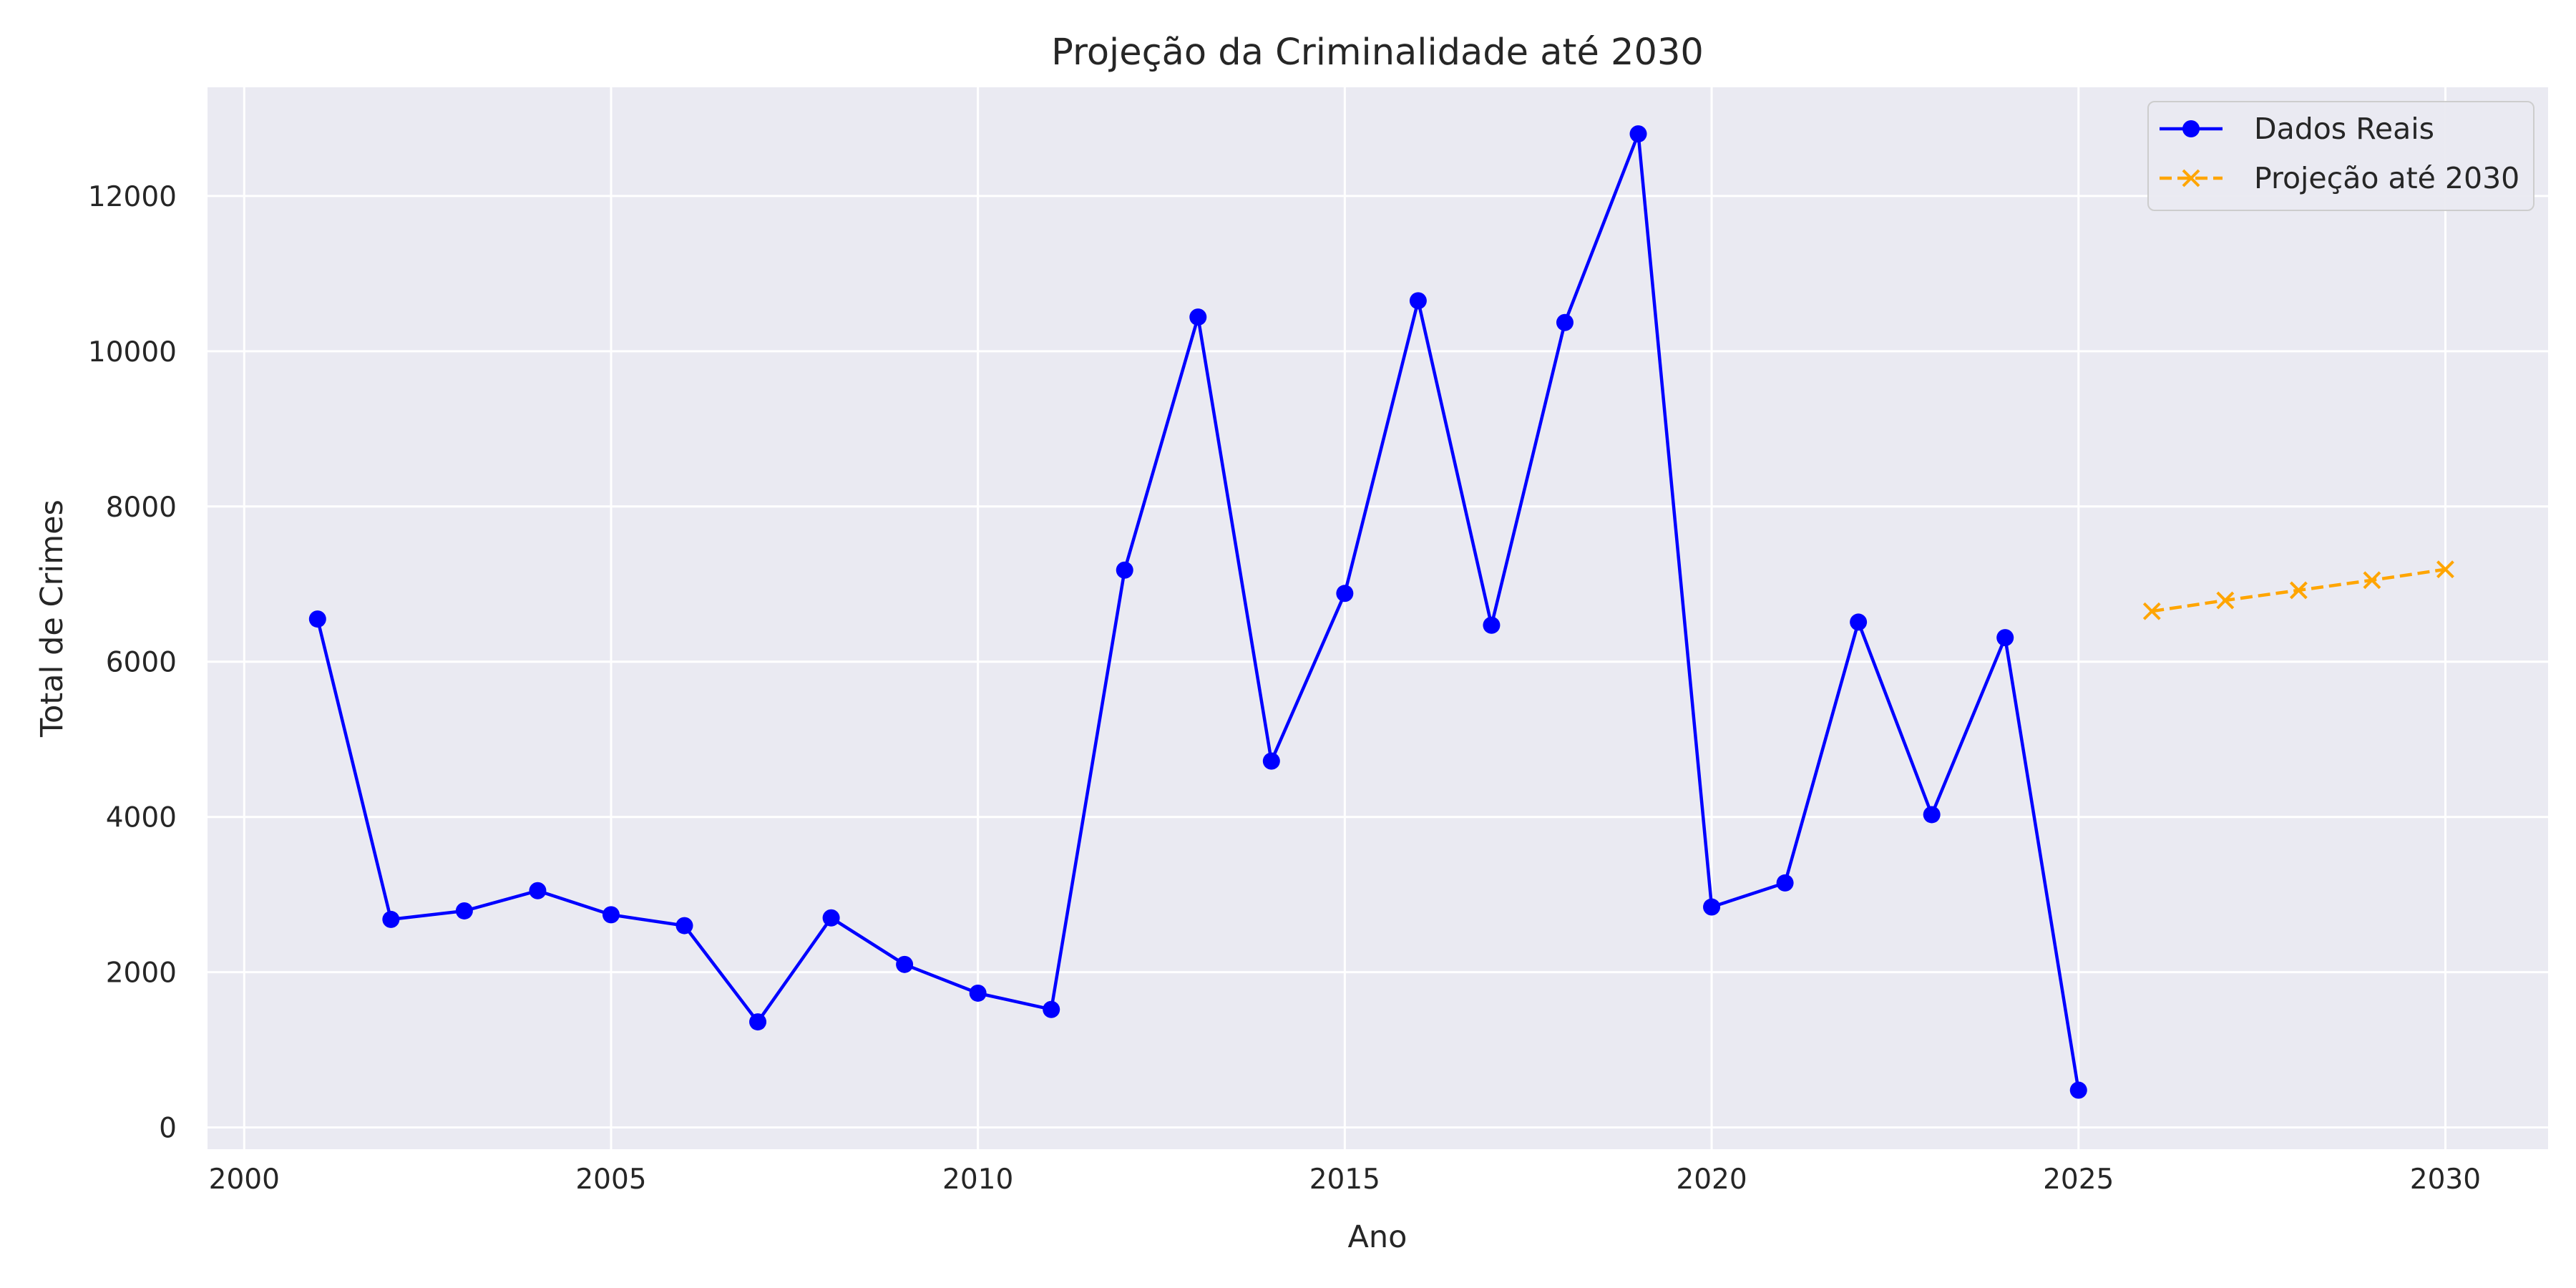 The image size is (2576, 1288). I want to click on y-tick-label-6000: 6000, so click(141, 663).